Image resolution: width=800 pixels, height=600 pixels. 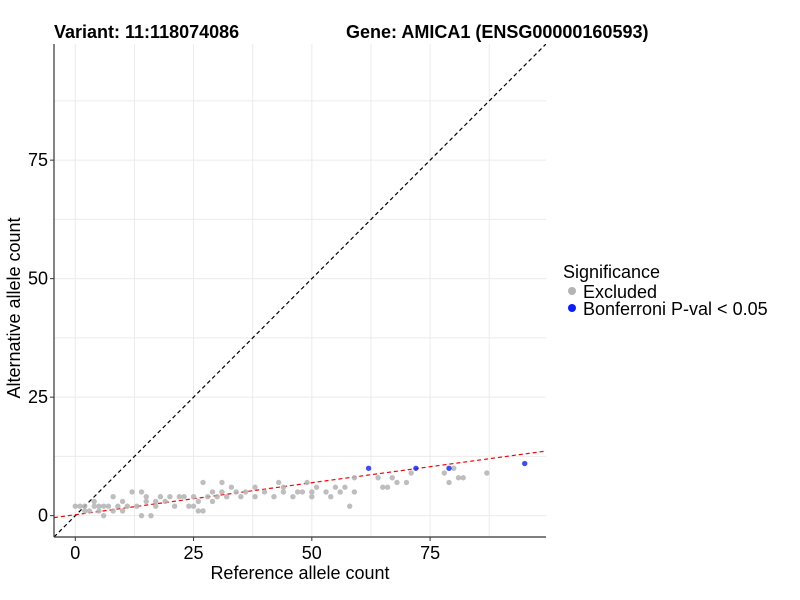 I want to click on legend-label-significant: Bonferroni P-val < 0.05, so click(x=675, y=309).